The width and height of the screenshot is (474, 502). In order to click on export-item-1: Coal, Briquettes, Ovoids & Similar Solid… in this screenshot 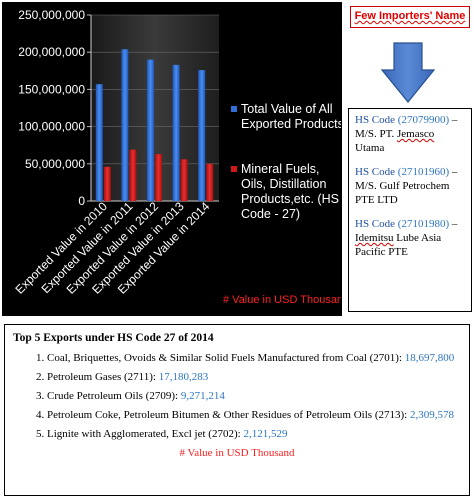, I will do `click(254, 358)`.